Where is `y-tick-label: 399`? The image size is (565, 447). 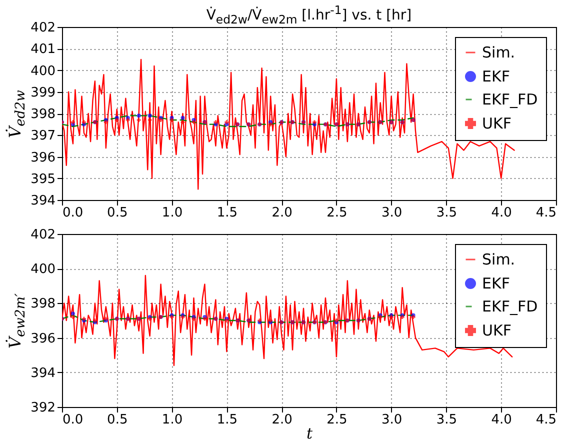 y-tick-label: 399 is located at coordinates (43, 92).